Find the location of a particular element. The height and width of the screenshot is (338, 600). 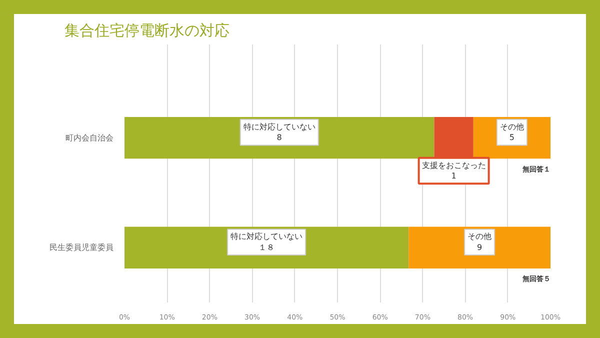

text: その他 is located at coordinates (512, 127).